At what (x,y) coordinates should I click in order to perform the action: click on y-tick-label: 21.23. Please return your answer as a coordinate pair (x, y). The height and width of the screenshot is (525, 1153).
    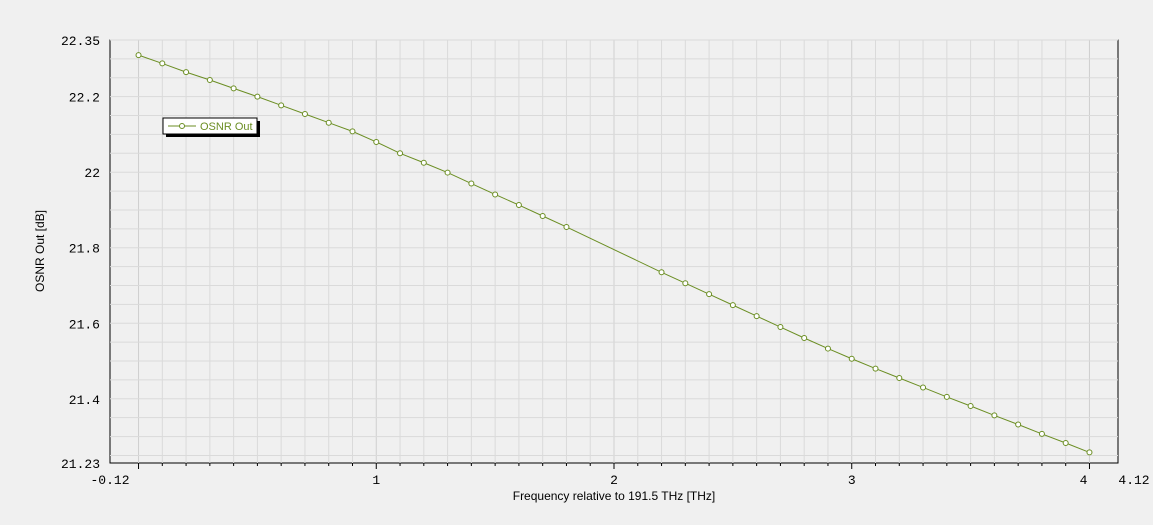
    Looking at the image, I should click on (80, 464).